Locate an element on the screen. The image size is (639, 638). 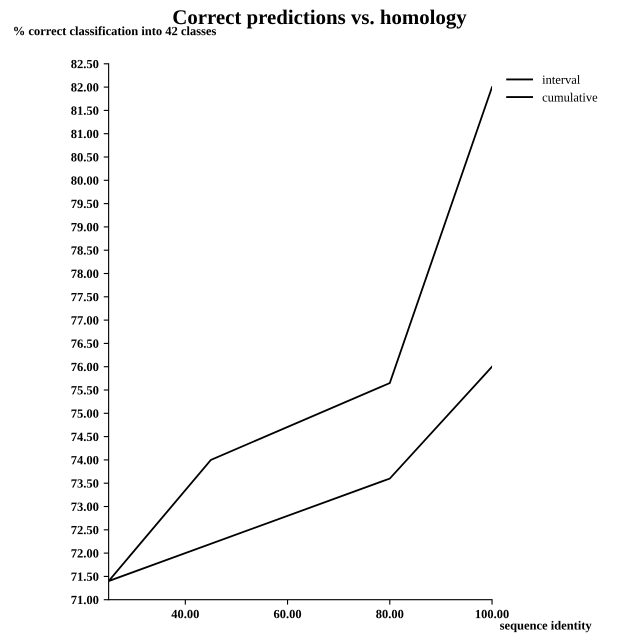
x-tick-label: 60.00 is located at coordinates (288, 614).